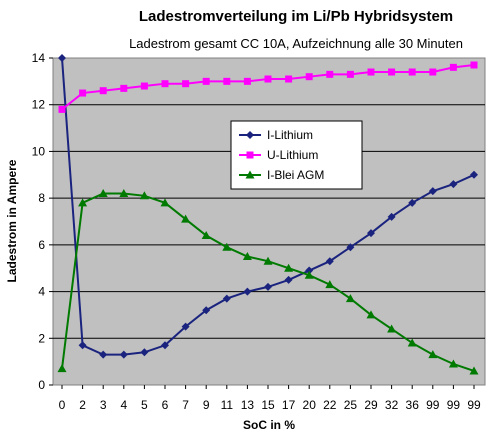 Image resolution: width=498 pixels, height=438 pixels. Describe the element at coordinates (248, 405) in the screenshot. I see `x-tick-label: 13` at that location.